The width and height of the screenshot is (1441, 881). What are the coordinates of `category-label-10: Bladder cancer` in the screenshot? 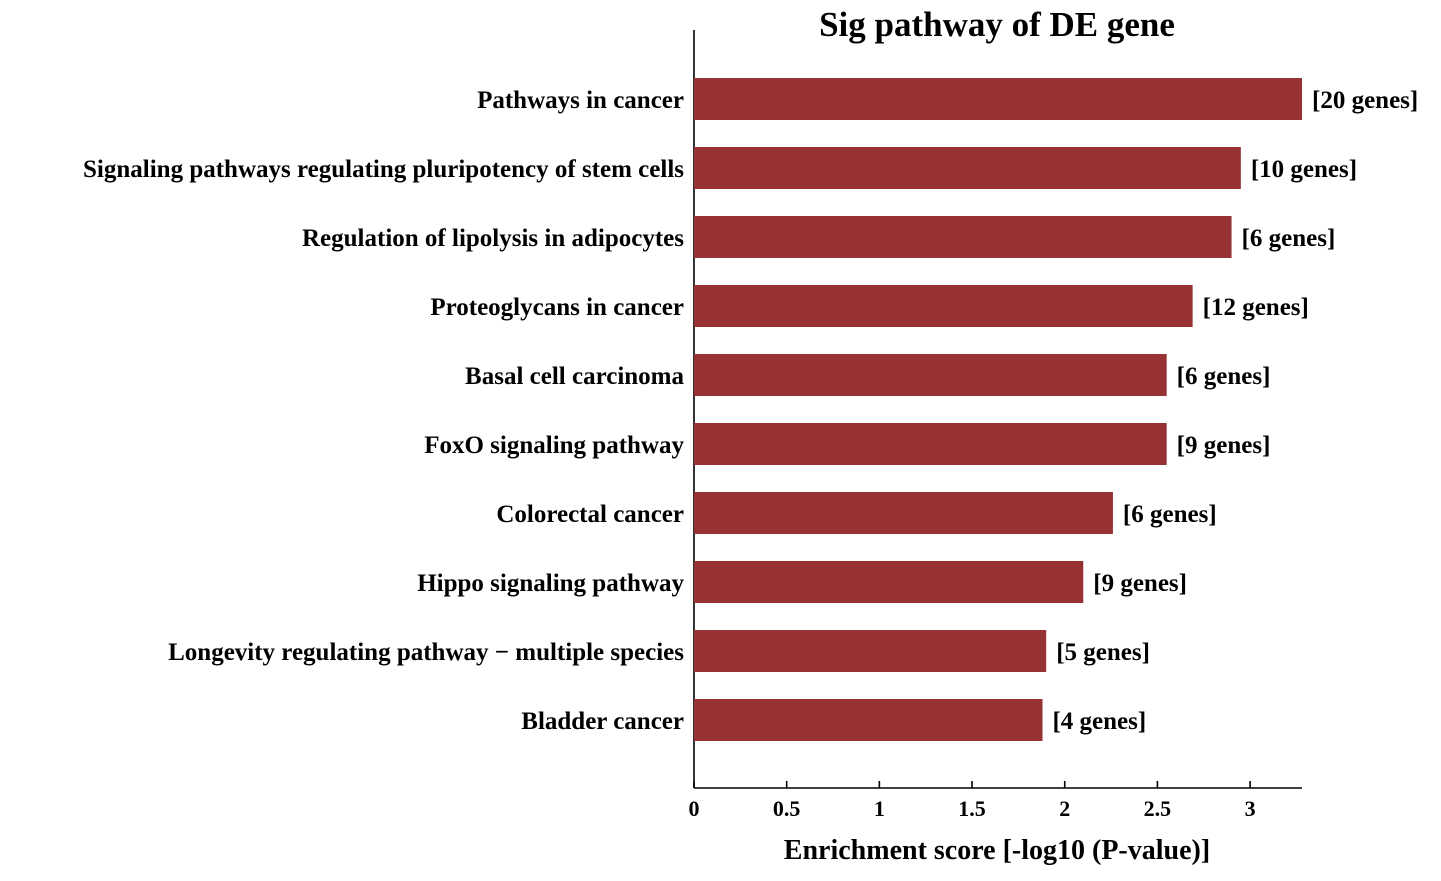 It's located at (602, 721).